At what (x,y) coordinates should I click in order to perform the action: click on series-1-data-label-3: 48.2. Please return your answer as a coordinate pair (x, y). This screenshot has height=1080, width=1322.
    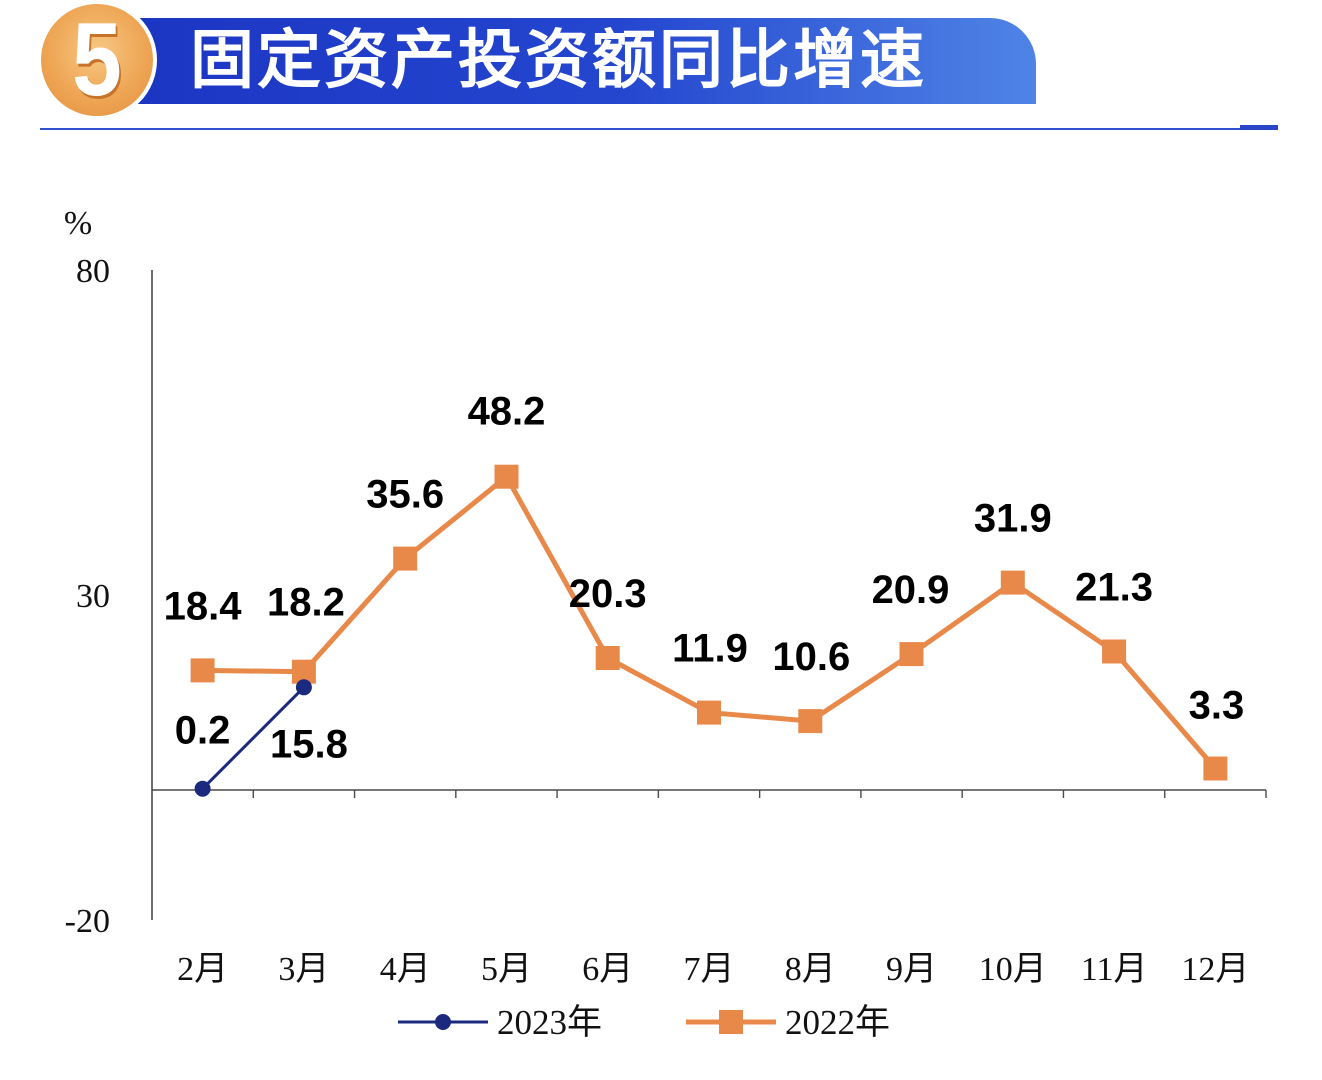
    Looking at the image, I should click on (507, 412).